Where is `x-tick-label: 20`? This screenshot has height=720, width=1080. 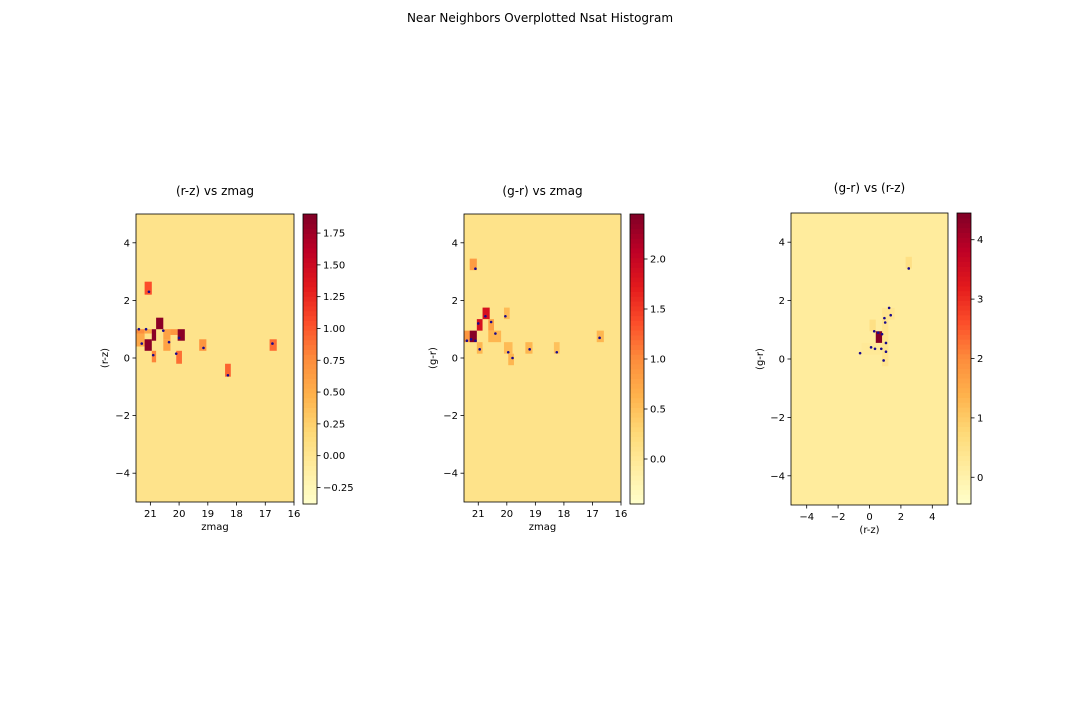
x-tick-label: 20 is located at coordinates (506, 514).